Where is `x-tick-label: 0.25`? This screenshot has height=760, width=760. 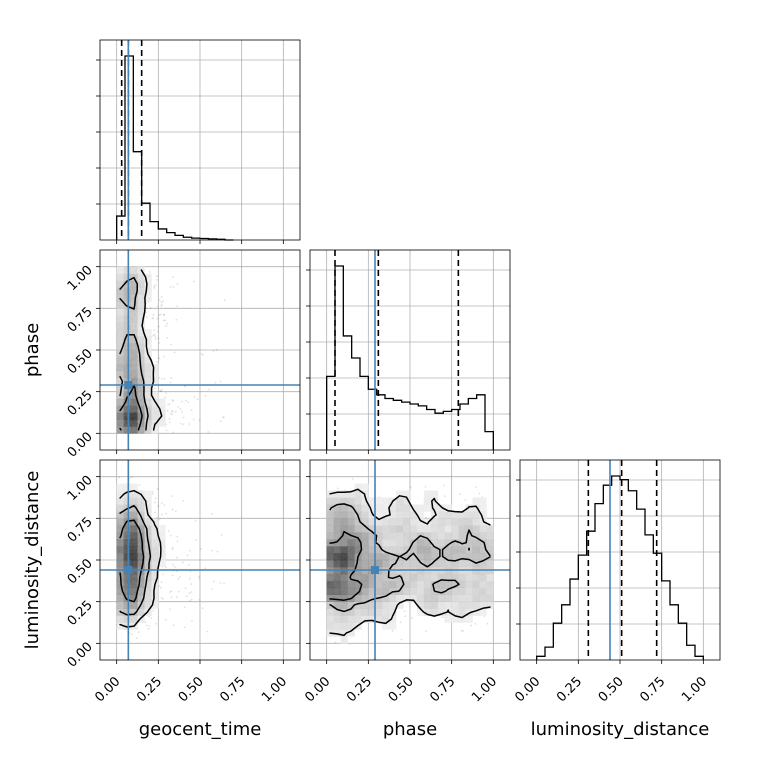 x-tick-label: 0.25 is located at coordinates (359, 689).